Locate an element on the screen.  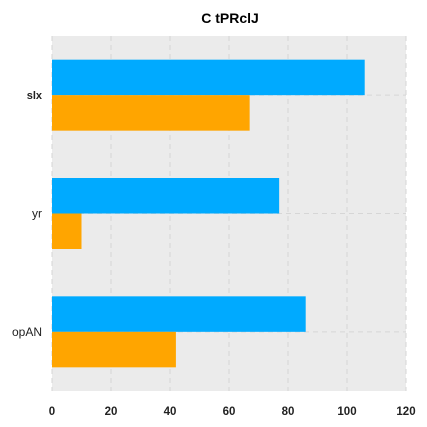
x-tick-label: 100 is located at coordinates (346, 412).